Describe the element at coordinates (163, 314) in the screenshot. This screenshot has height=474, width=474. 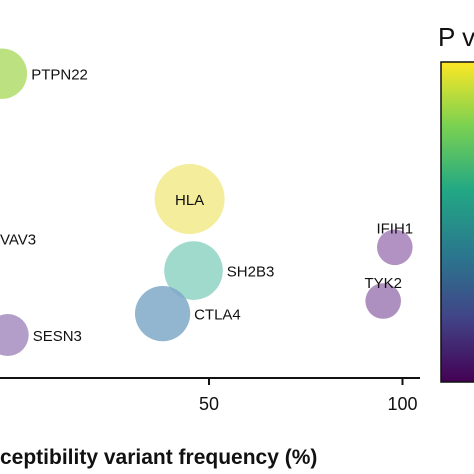
I see `bubble-ctla4` at that location.